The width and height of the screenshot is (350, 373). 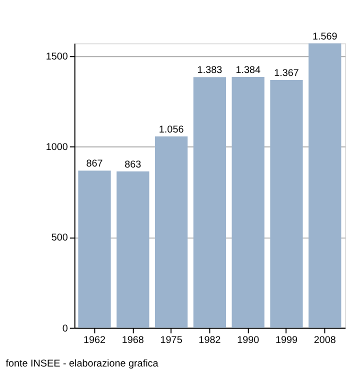 What do you see at coordinates (287, 74) in the screenshot?
I see `data-label: 1.367` at bounding box center [287, 74].